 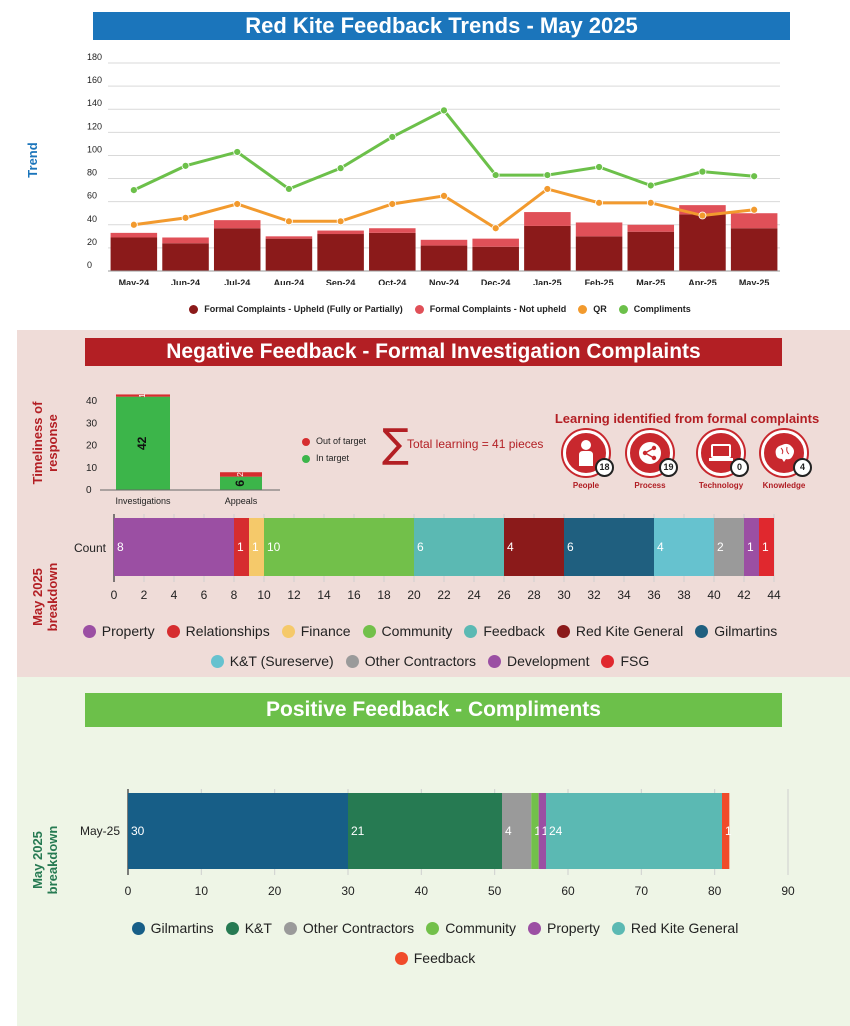 What do you see at coordinates (237, 281) in the screenshot?
I see `x-tick-label: Jul-24` at bounding box center [237, 281].